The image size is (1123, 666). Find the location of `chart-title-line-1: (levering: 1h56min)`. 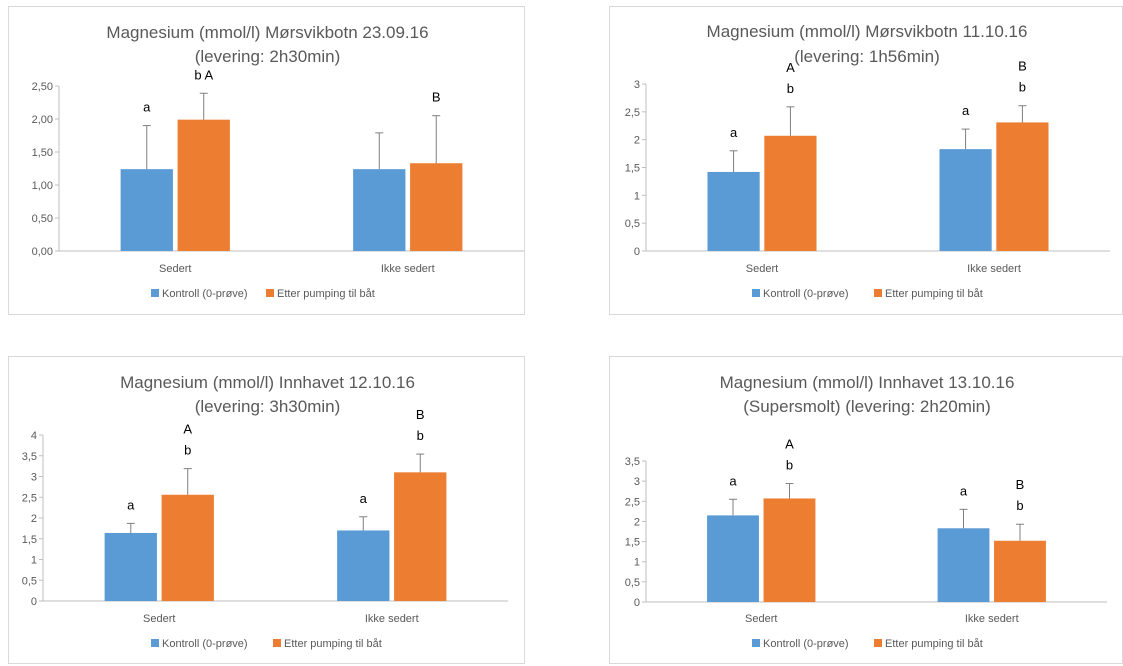

chart-title-line-1: (levering: 1h56min) is located at coordinates (867, 56).